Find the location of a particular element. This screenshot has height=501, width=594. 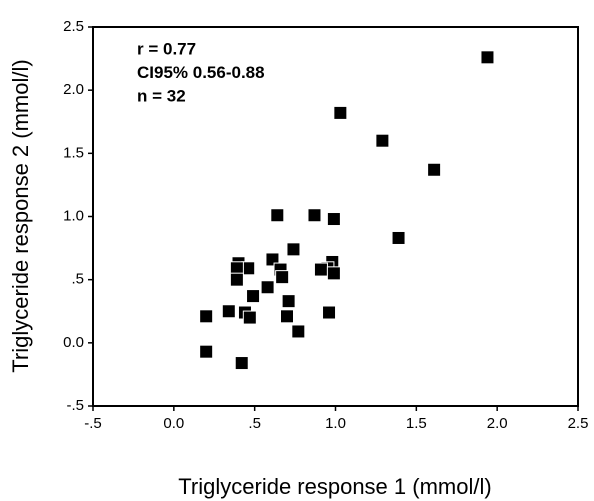

y-tick-label: 1.5 is located at coordinates (73, 152).